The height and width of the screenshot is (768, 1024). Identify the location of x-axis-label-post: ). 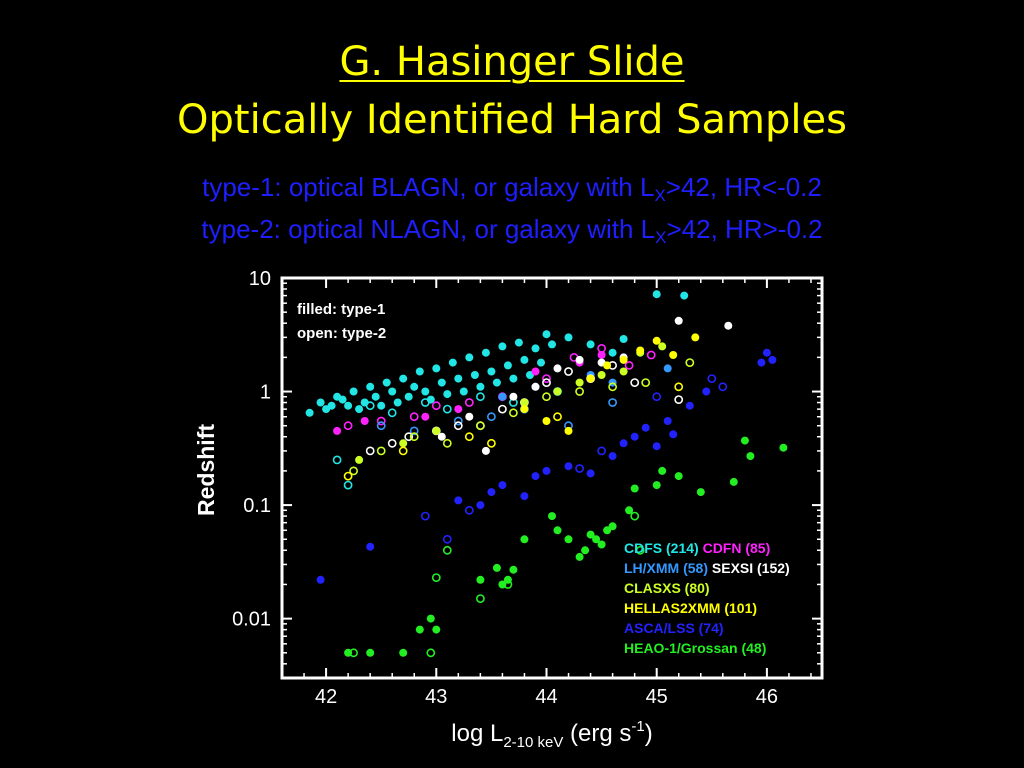
(649, 733).